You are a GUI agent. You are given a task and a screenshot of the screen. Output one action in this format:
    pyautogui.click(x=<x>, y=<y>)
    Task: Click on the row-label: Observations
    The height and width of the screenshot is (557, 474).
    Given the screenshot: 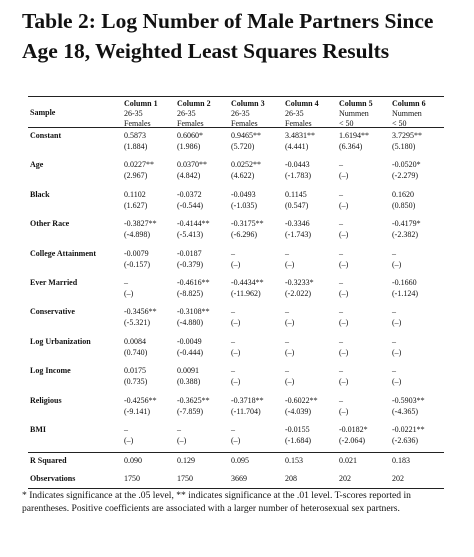 What is the action you would take?
    pyautogui.click(x=53, y=478)
    